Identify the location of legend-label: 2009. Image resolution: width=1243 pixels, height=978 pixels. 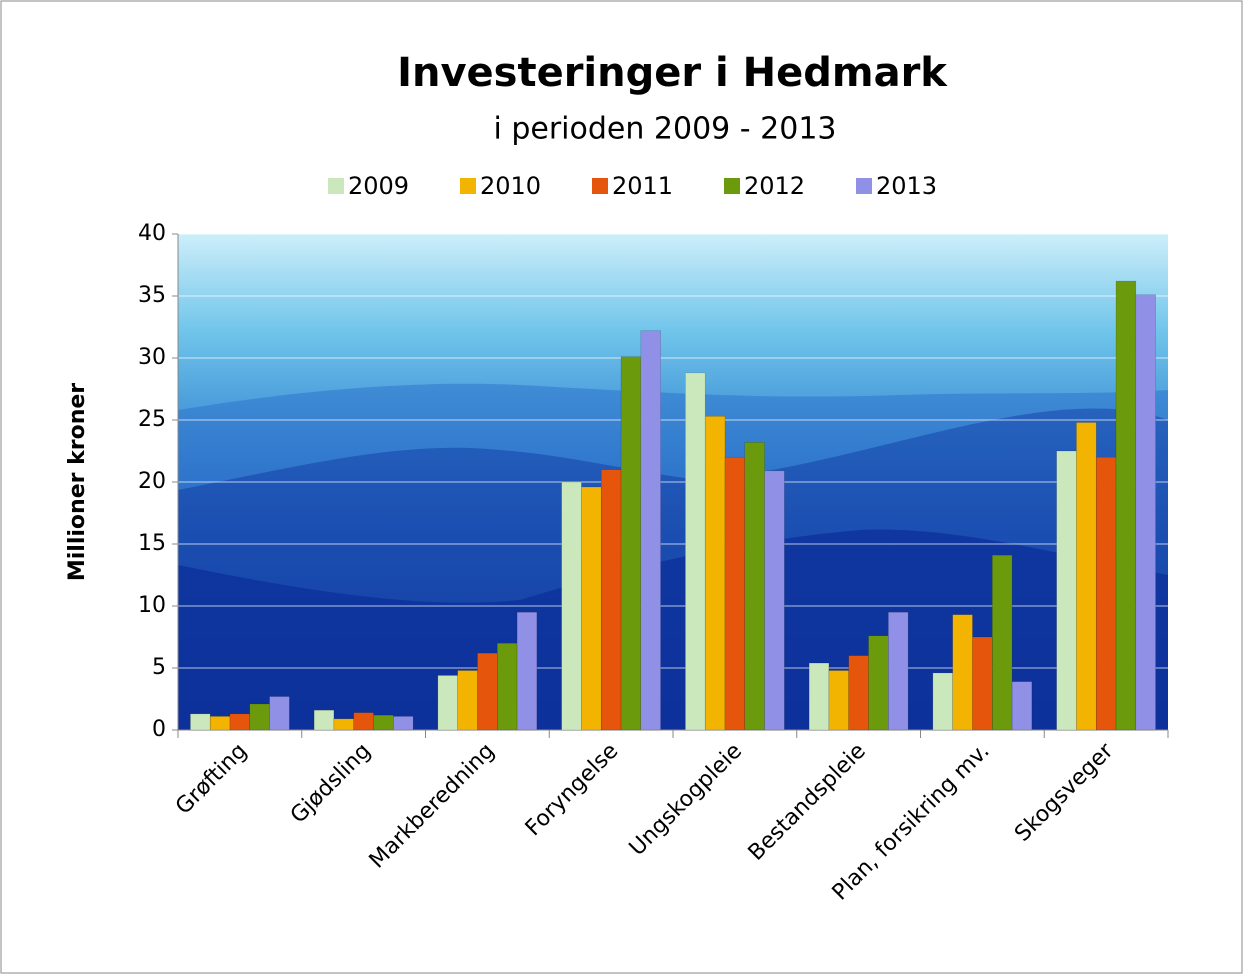
(378, 186).